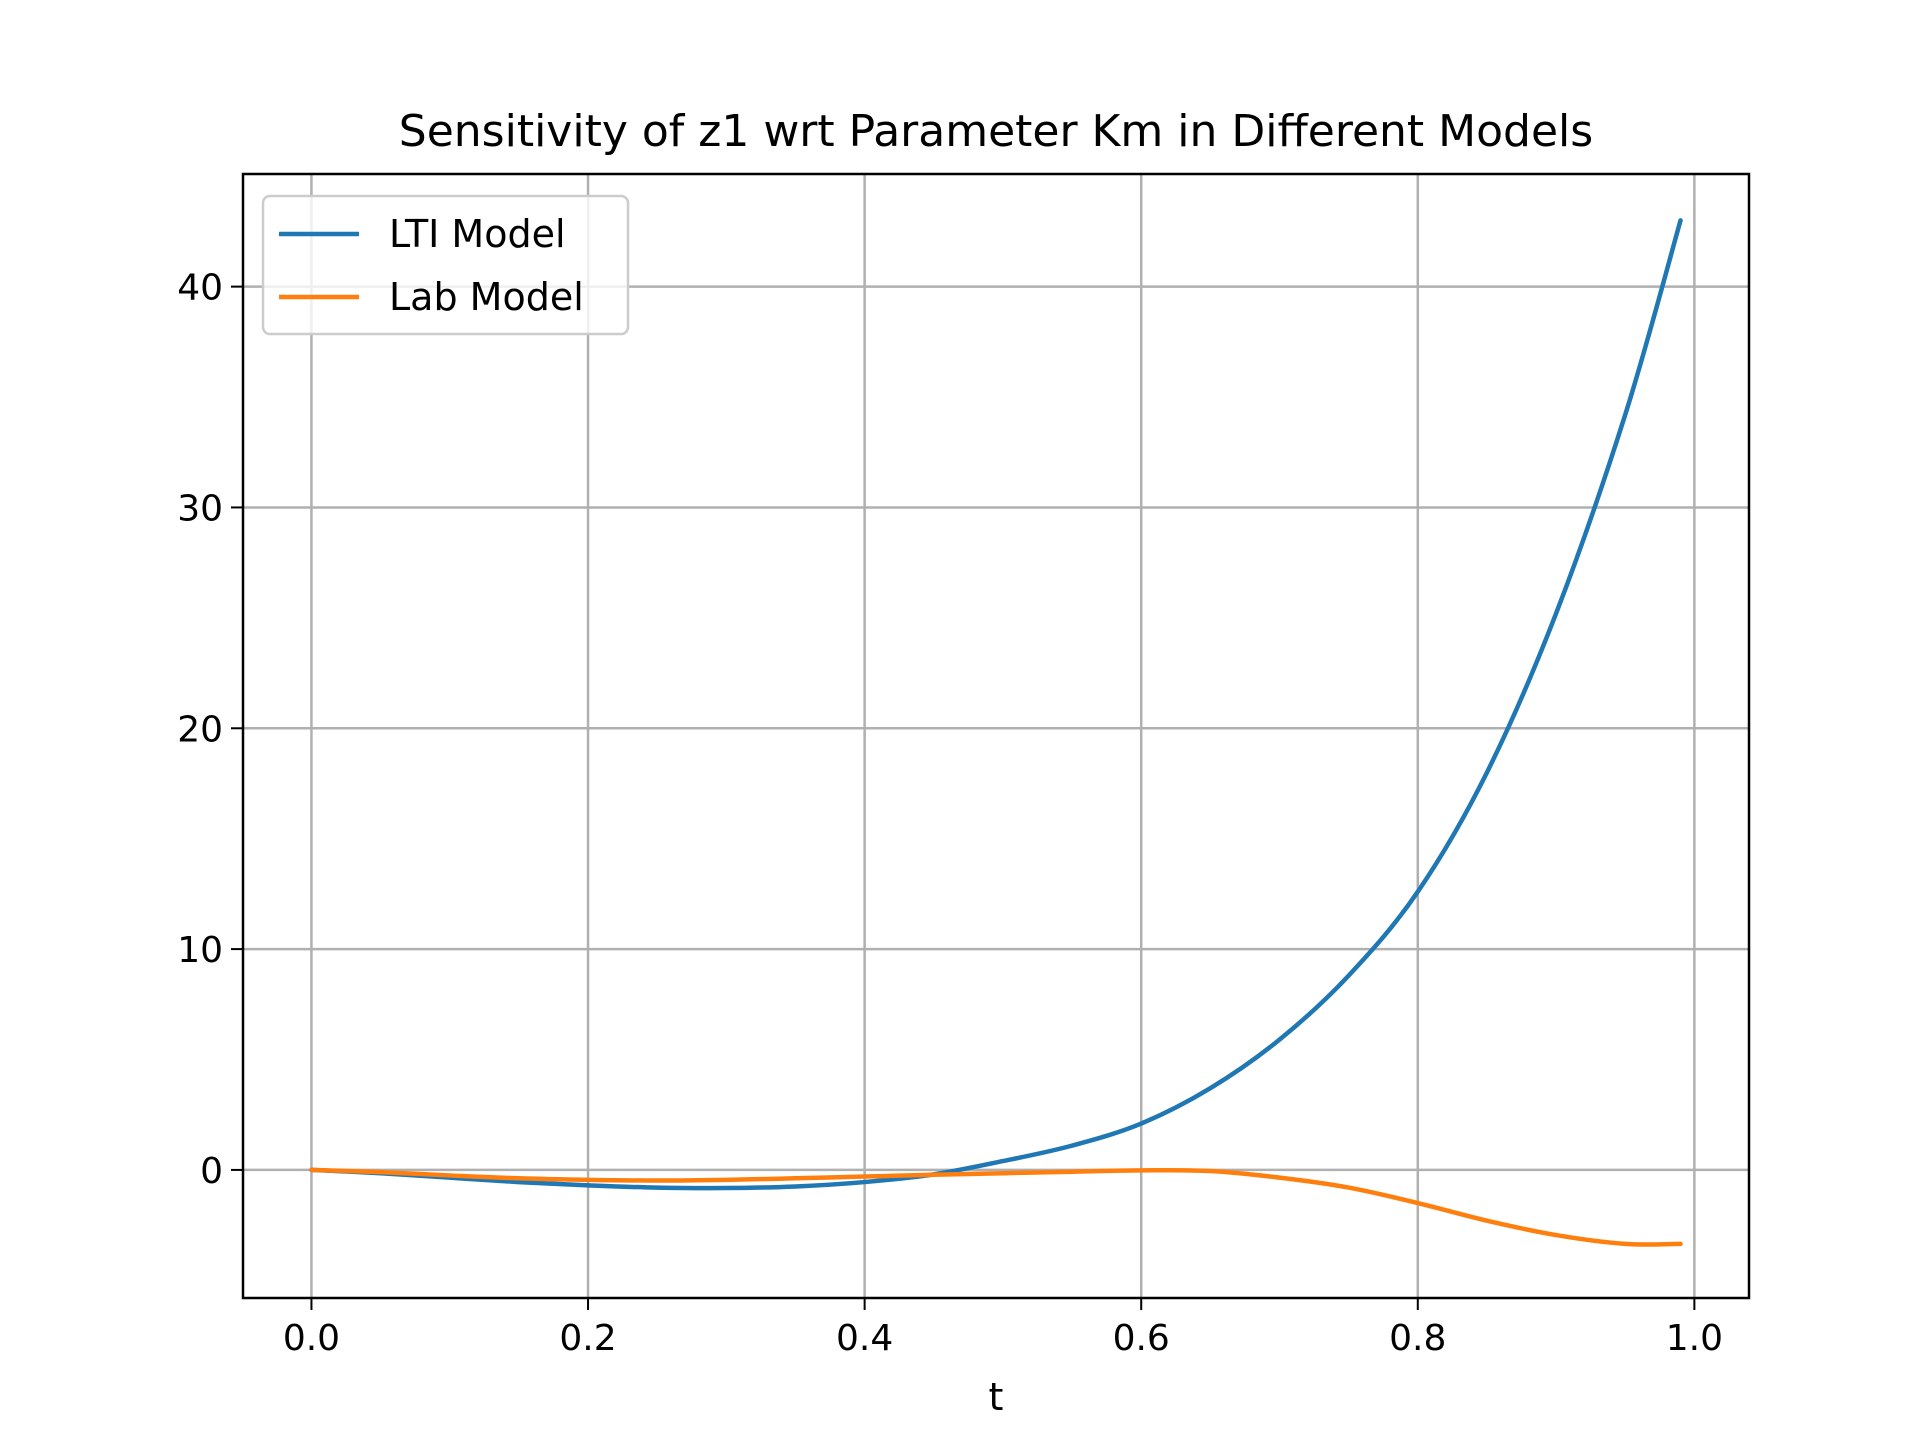 Image resolution: width=1920 pixels, height=1440 pixels. What do you see at coordinates (864, 1338) in the screenshot?
I see `x-tick-label: 0.4` at bounding box center [864, 1338].